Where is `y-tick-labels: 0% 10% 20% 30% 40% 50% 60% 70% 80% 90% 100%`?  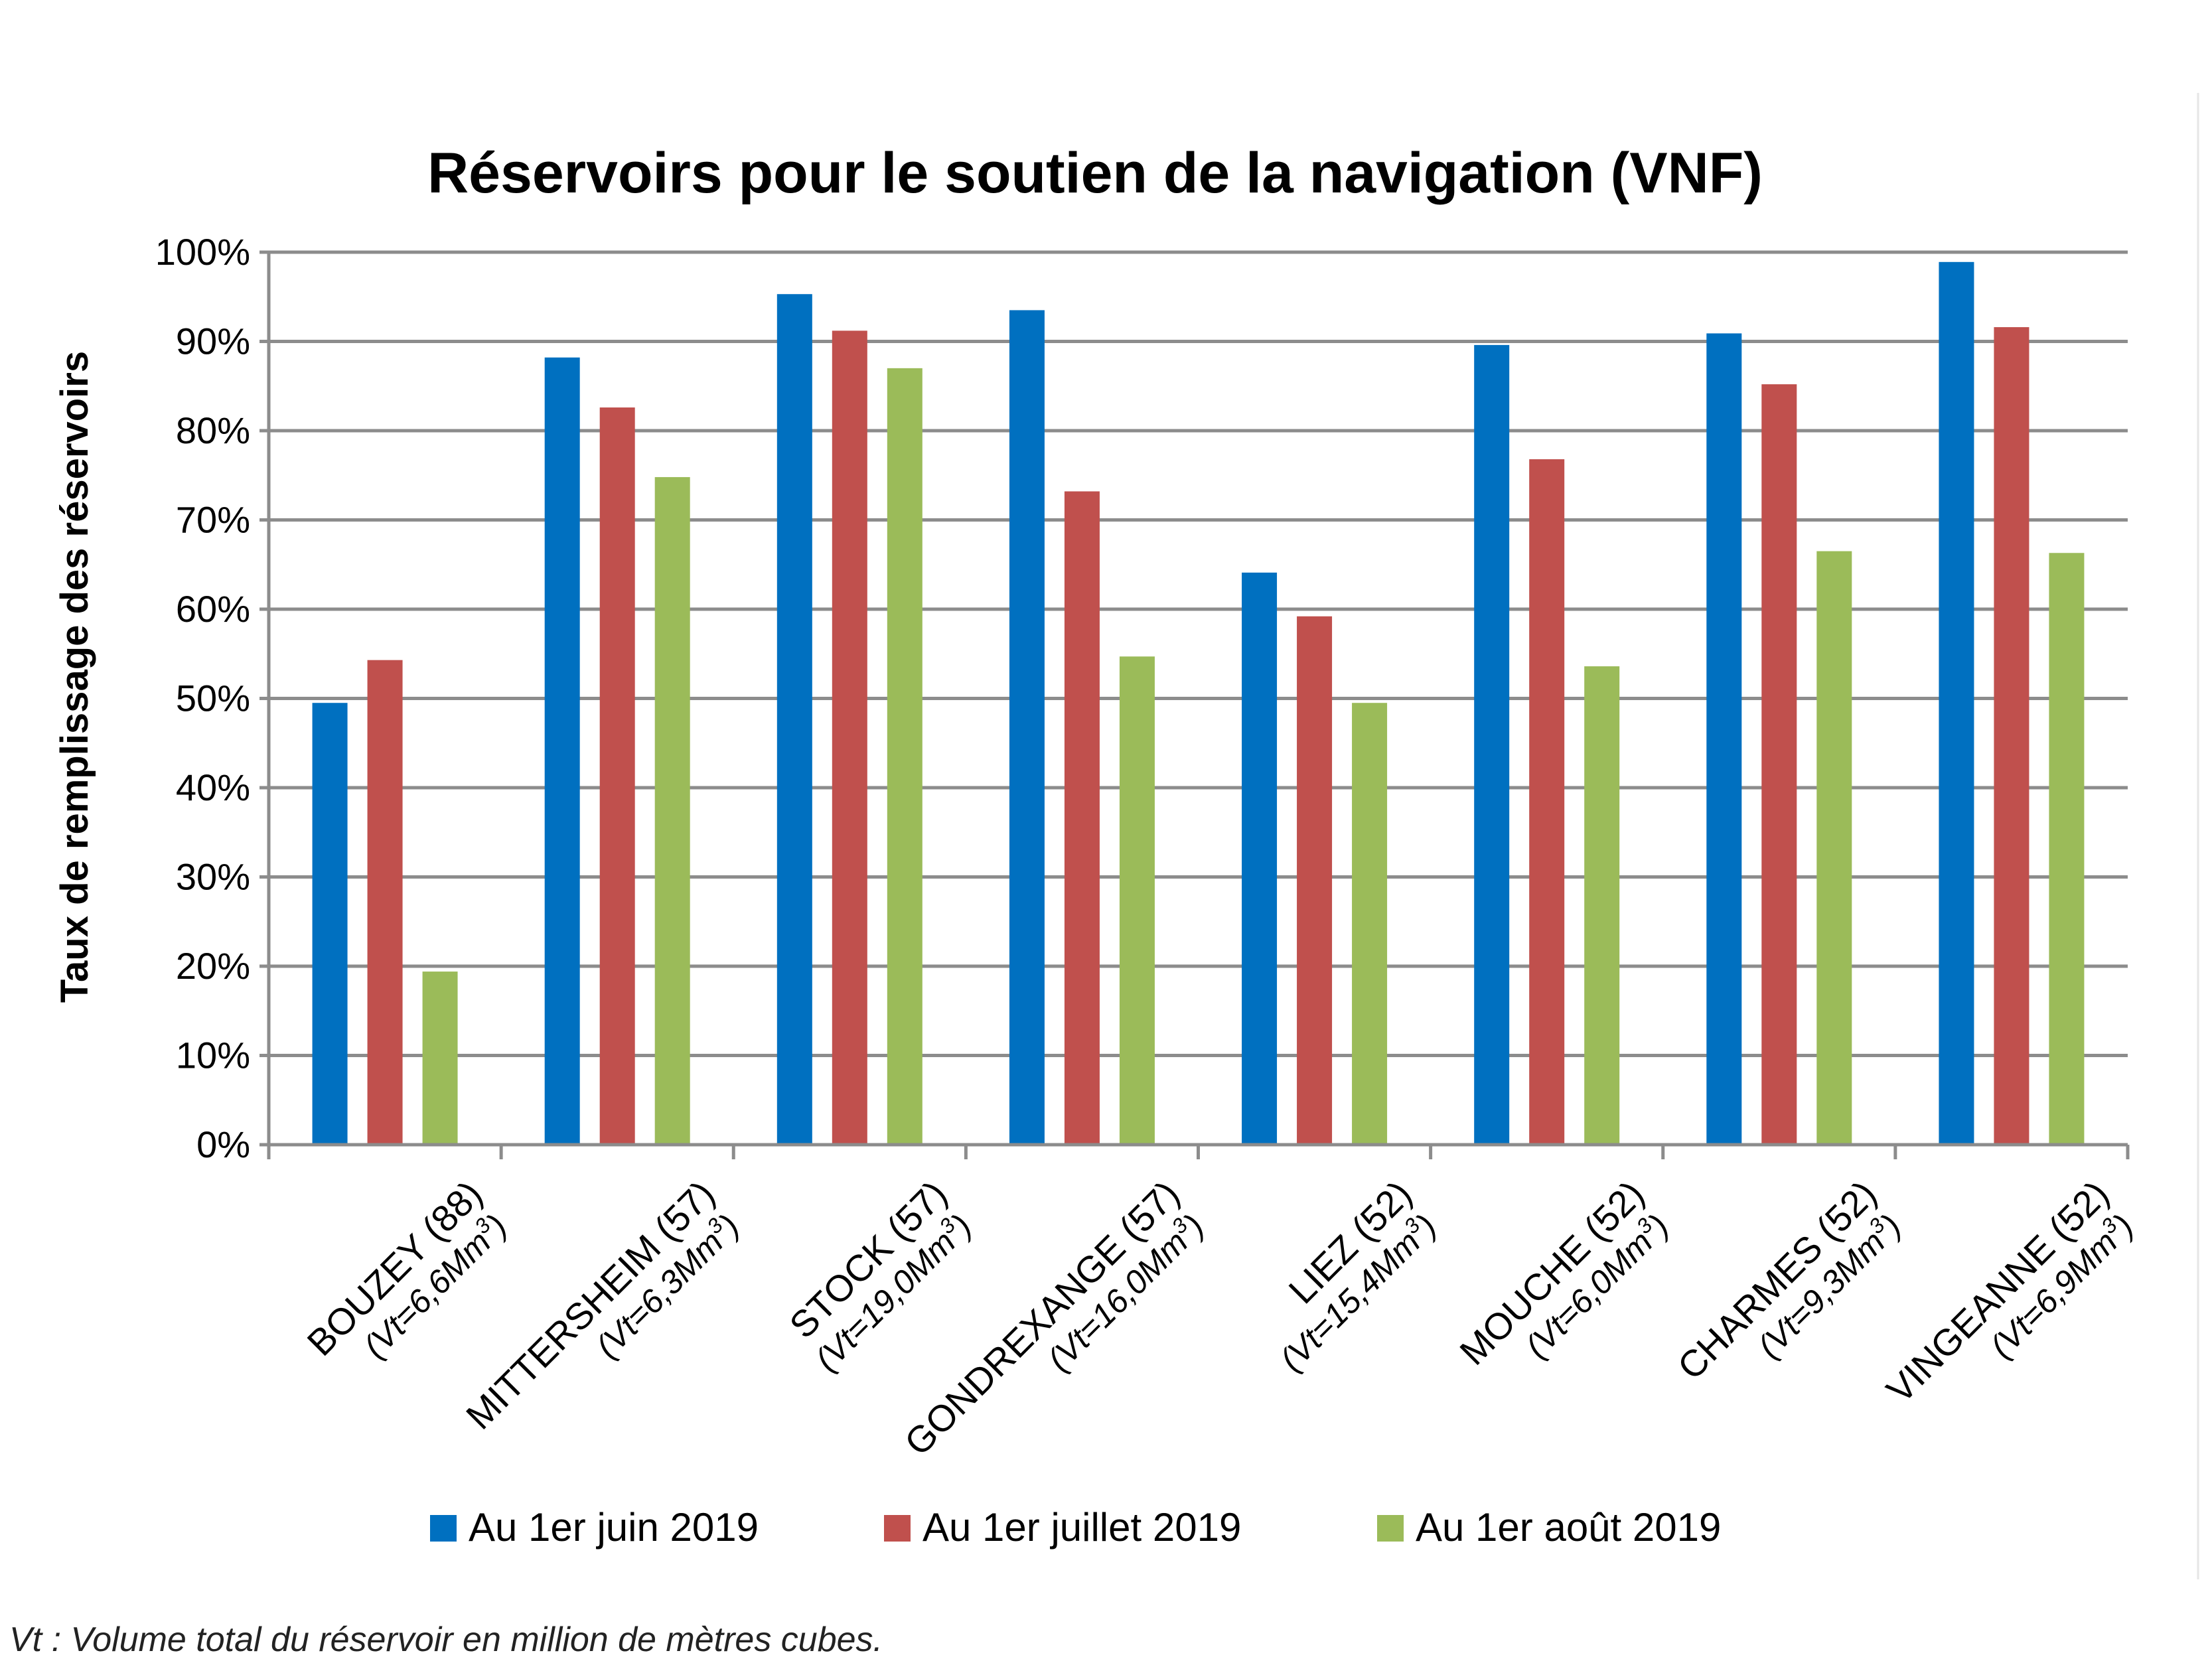 y-tick-labels: 0% 10% 20% 30% 40% 50% 60% 70% 80% 90% 100% is located at coordinates (202, 698).